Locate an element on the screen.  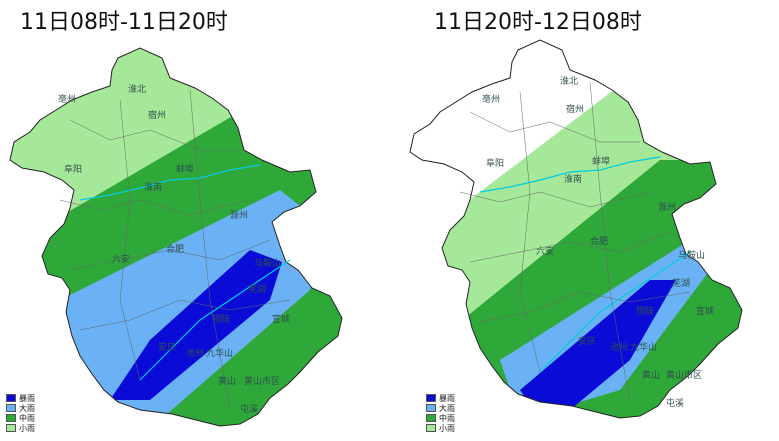
panel-title-right: 11日20时-12日08时 is located at coordinates (538, 22).